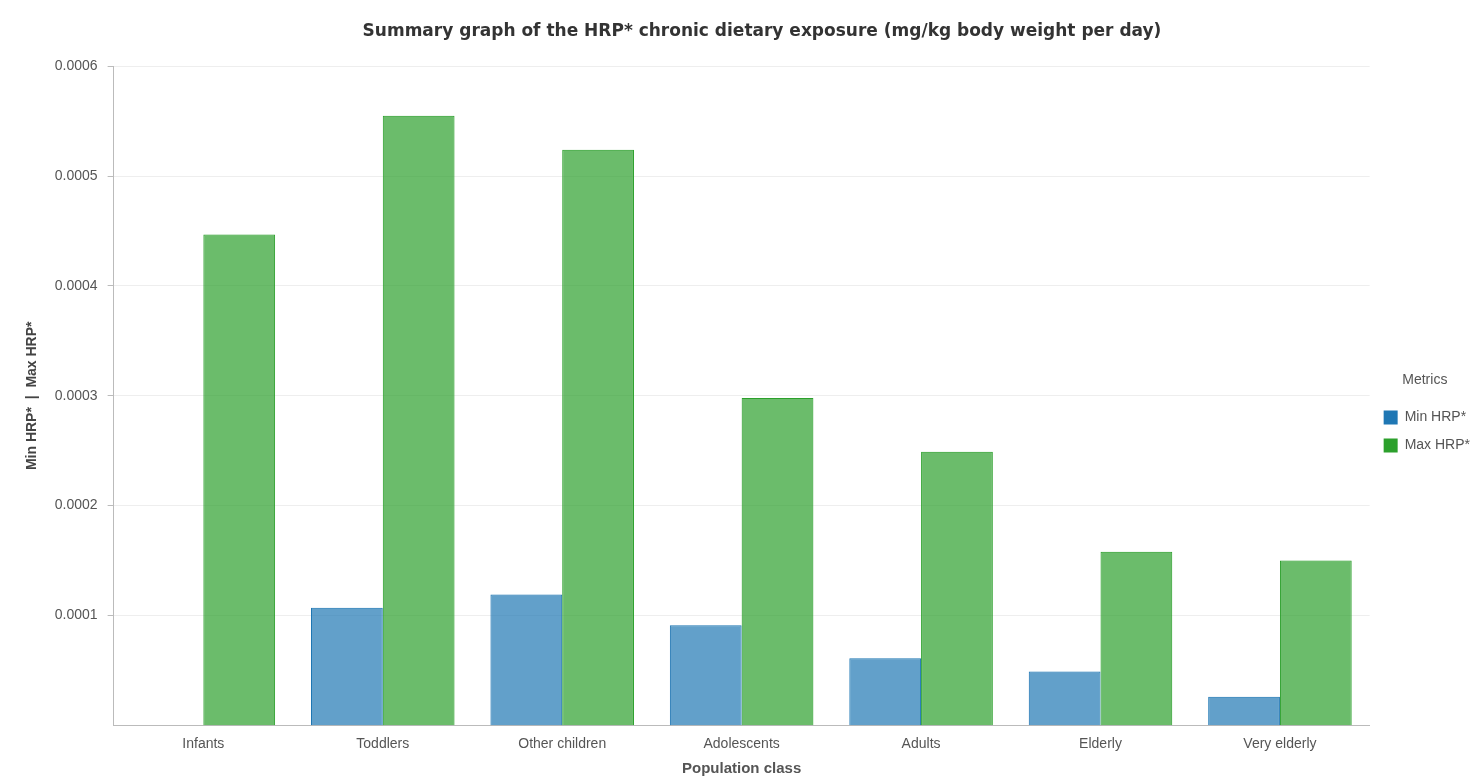  Describe the element at coordinates (1100, 743) in the screenshot. I see `x-tick-label: Elderly` at that location.